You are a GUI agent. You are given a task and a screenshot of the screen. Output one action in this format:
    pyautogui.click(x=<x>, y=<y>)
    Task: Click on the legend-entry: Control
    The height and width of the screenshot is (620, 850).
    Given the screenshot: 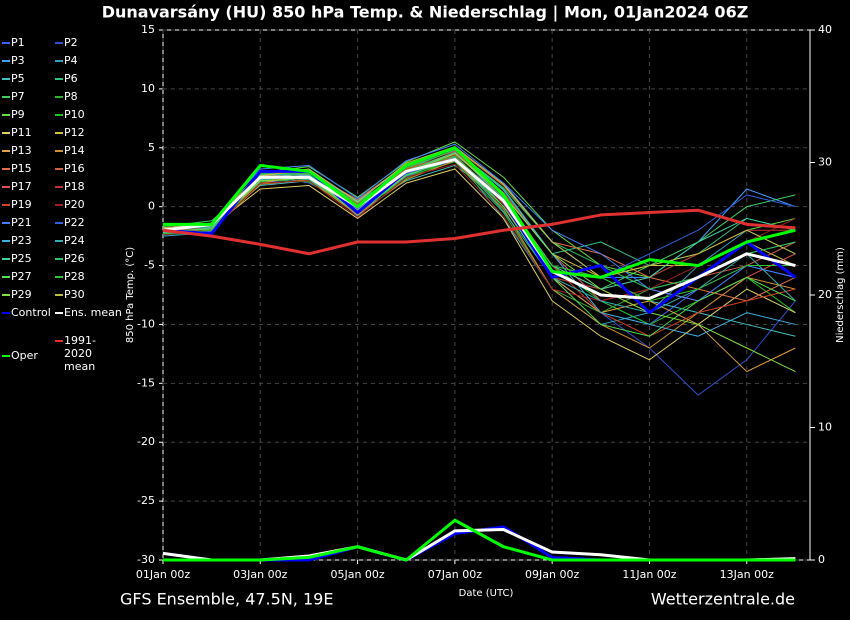 What is the action you would take?
    pyautogui.click(x=36, y=312)
    